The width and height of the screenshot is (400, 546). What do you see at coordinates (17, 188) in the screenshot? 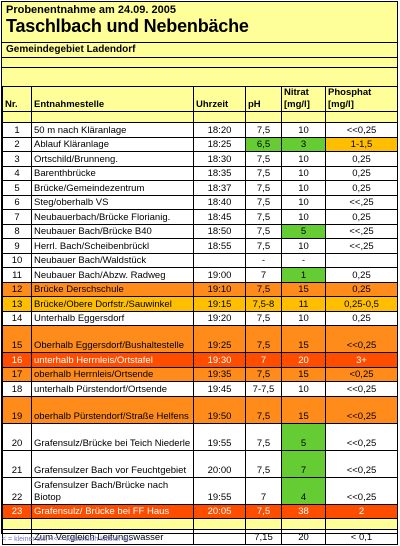
I see `row-nr: 5` at bounding box center [17, 188].